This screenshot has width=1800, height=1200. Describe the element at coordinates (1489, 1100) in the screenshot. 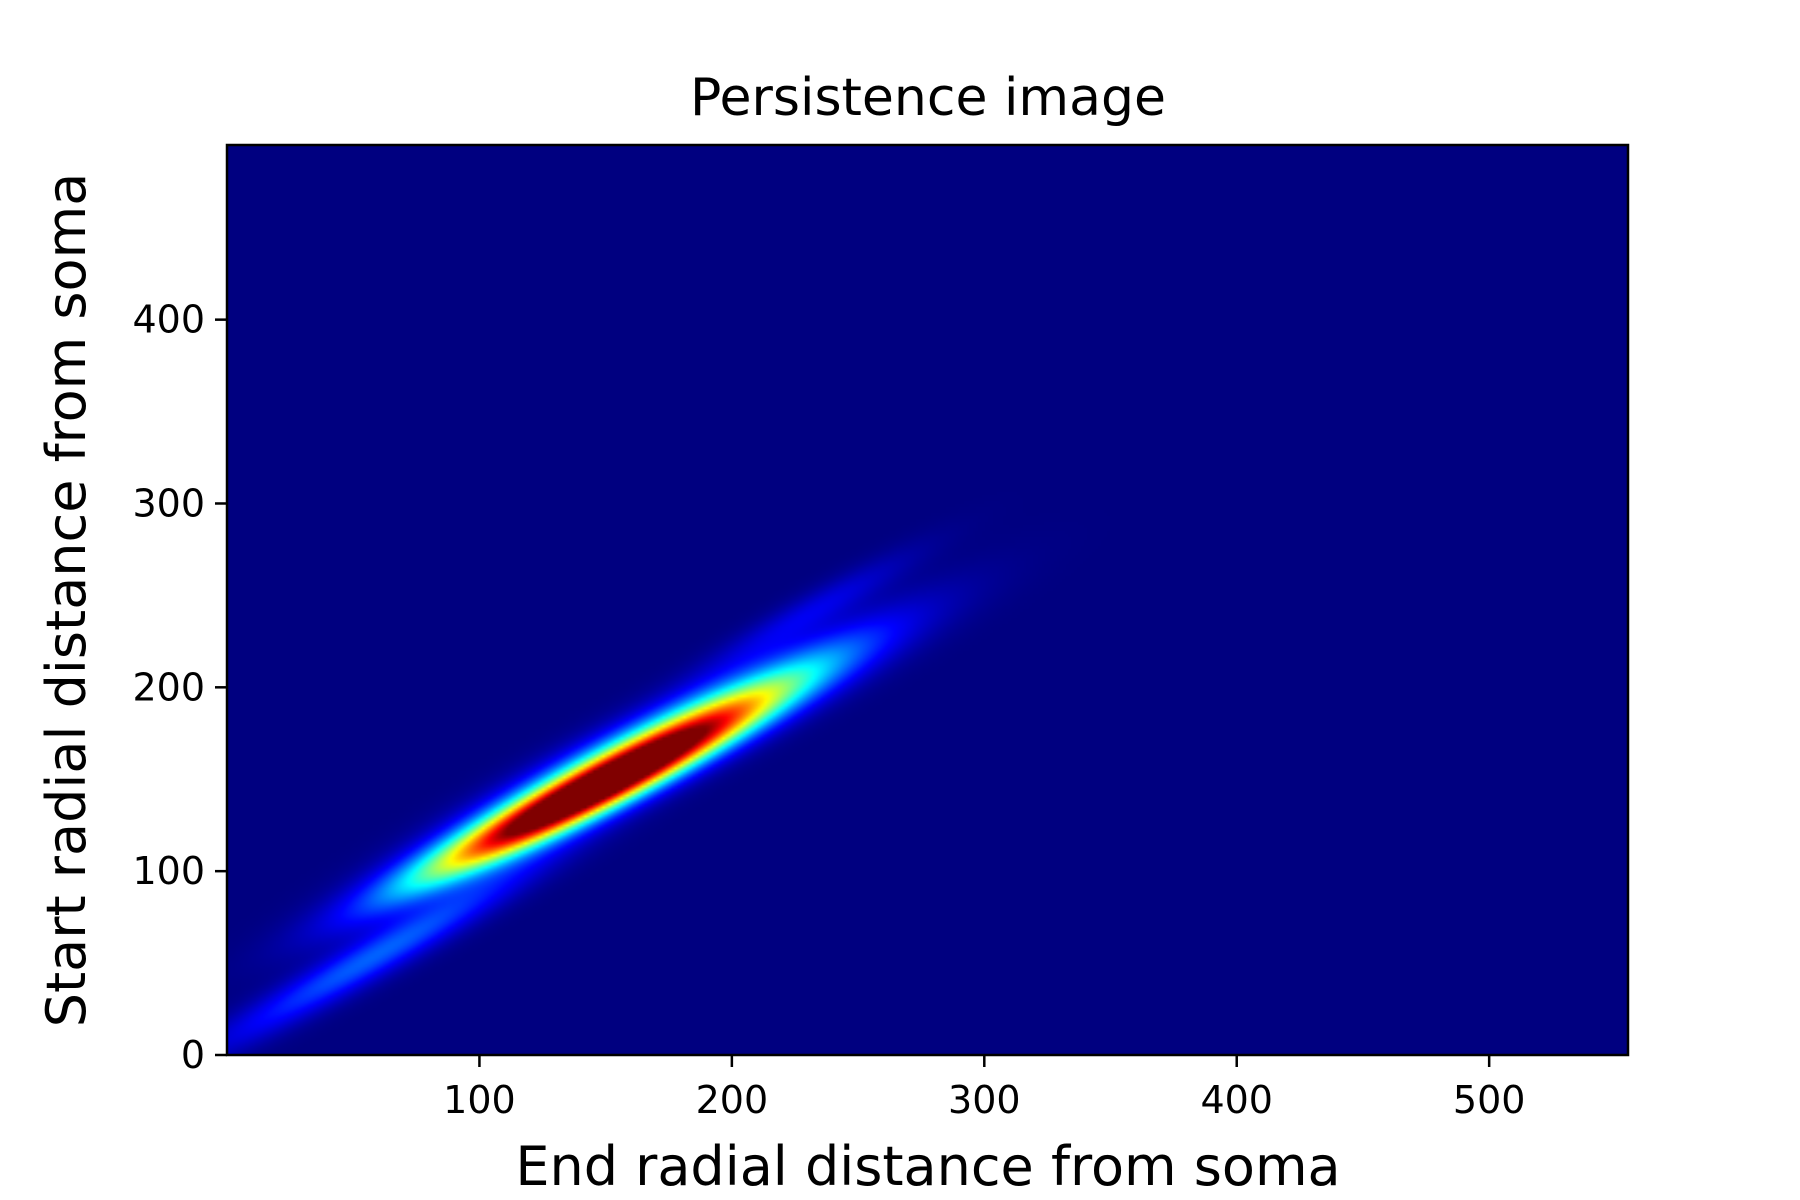

I see `x-tick-label: 500` at that location.